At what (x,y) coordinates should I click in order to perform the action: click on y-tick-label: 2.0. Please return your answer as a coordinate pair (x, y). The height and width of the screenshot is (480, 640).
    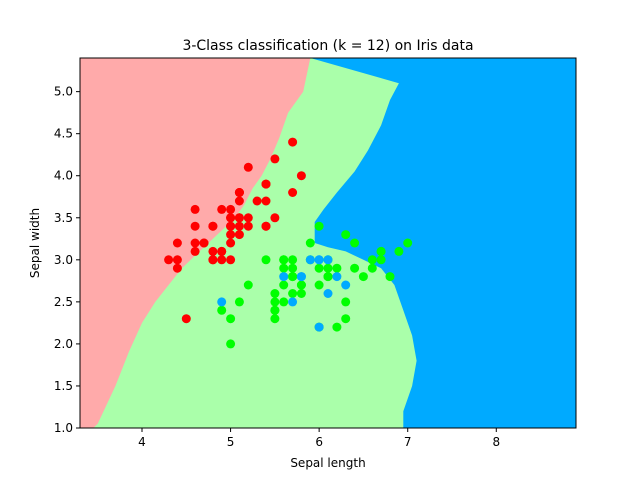
    Looking at the image, I should click on (63, 344).